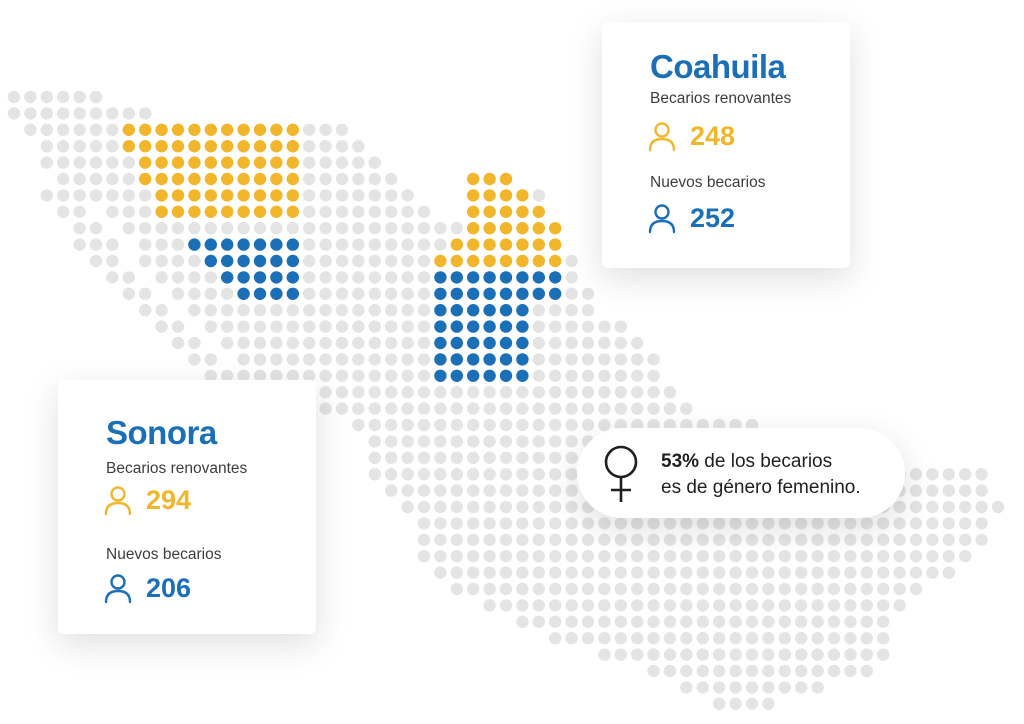 The image size is (1024, 724). Describe the element at coordinates (161, 432) in the screenshot. I see `state-title: Sonora` at that location.